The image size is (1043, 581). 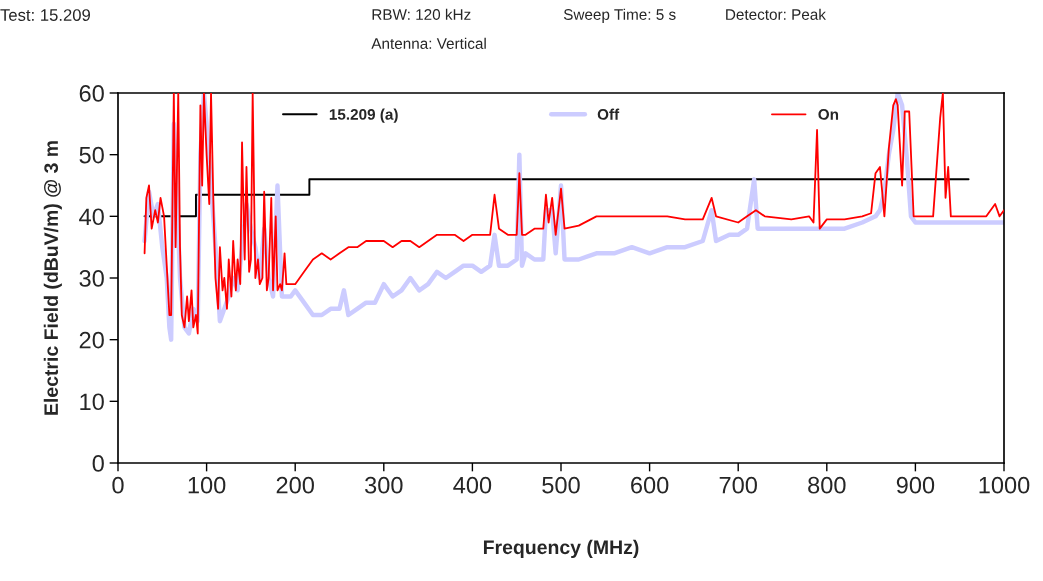 I want to click on text: Detector: Peak, so click(x=776, y=14).